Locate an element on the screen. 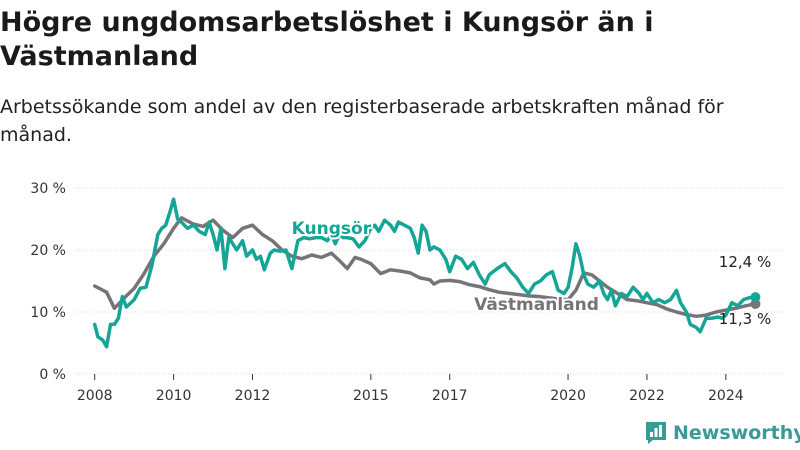  x-tick-label: 2020 is located at coordinates (568, 396).